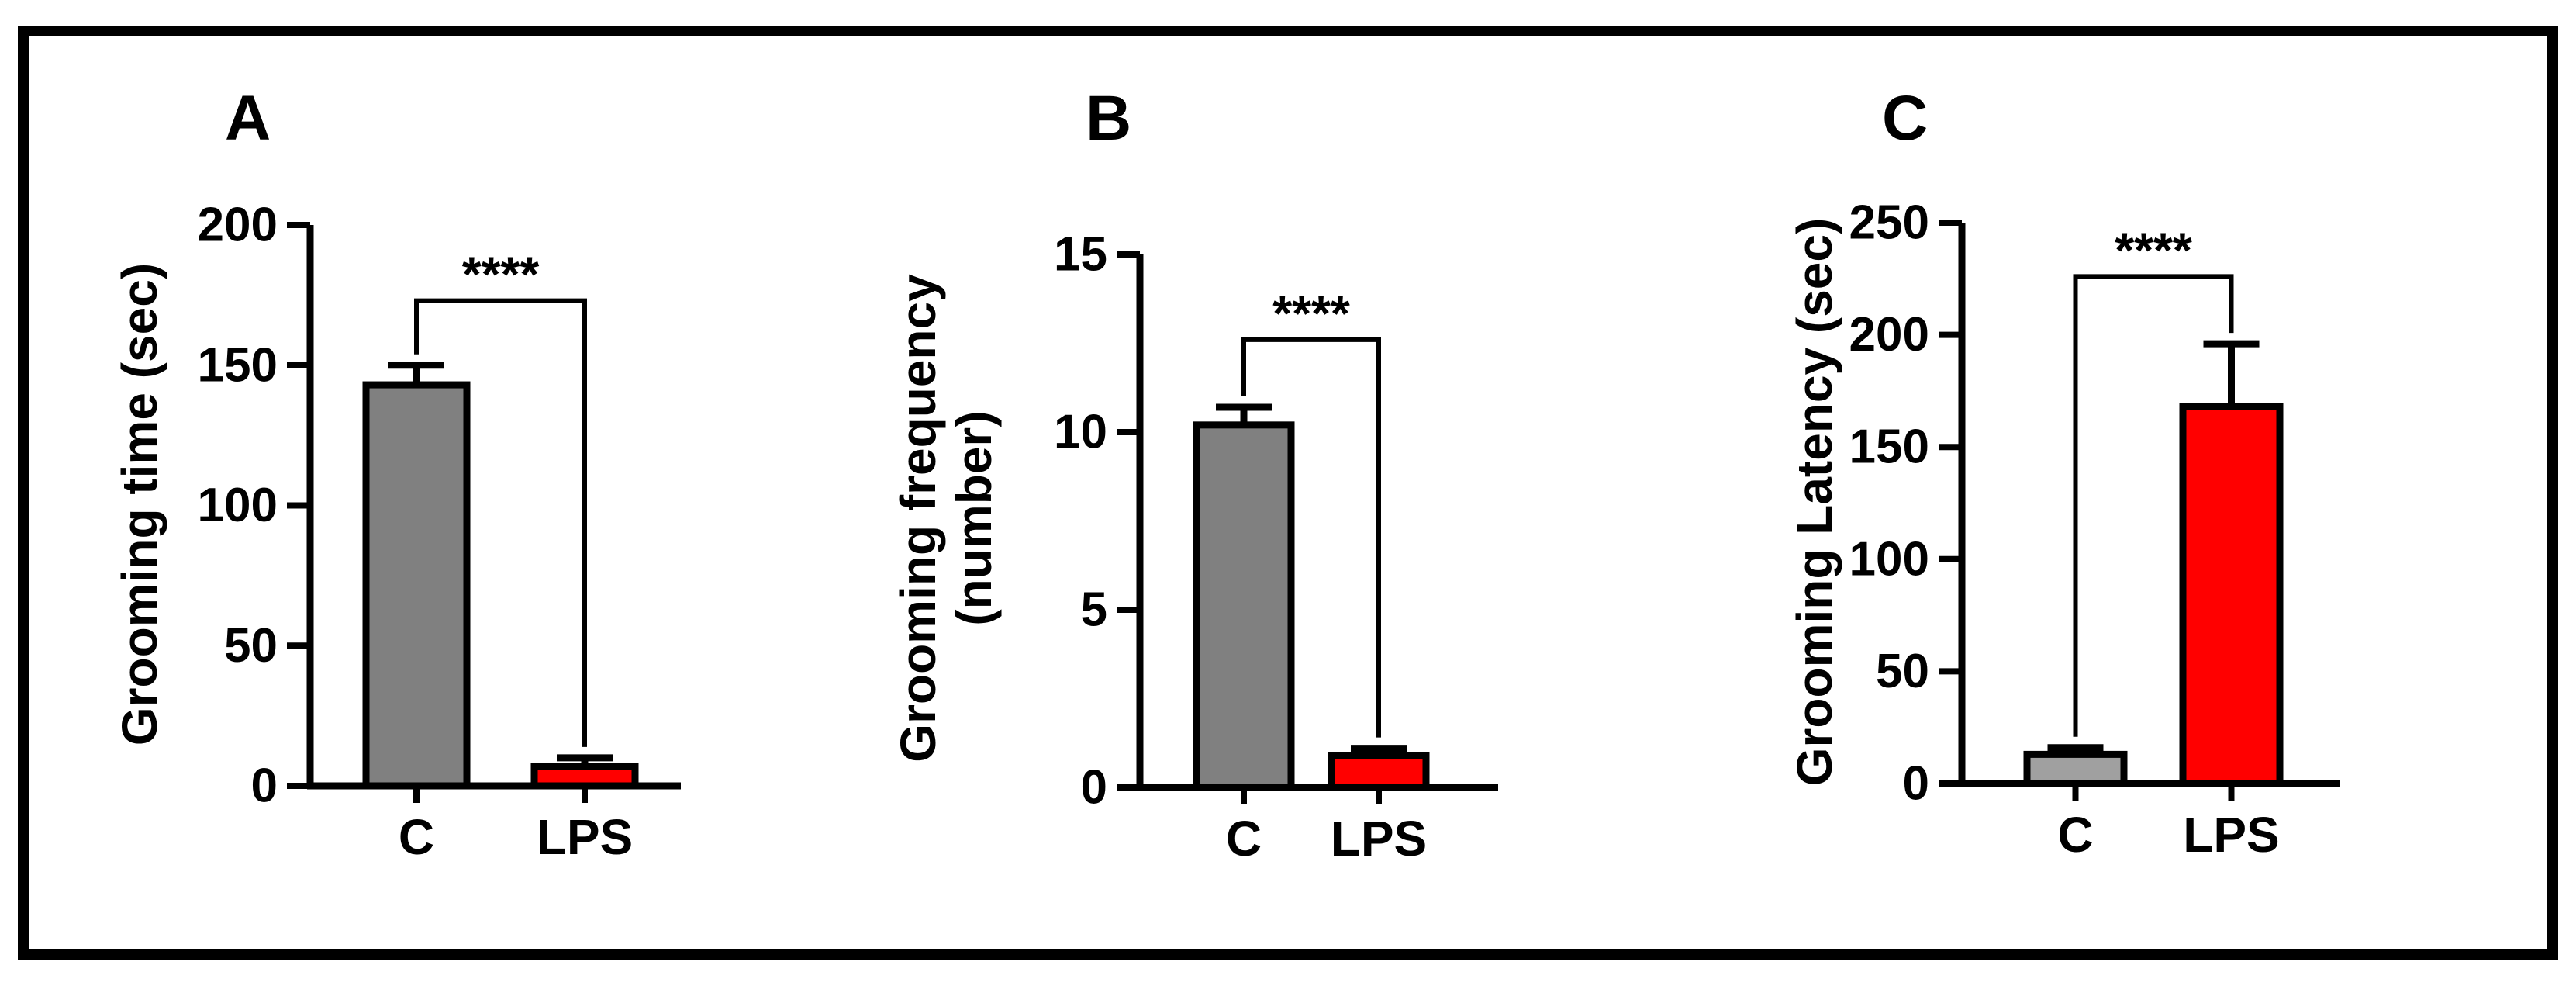 This screenshot has height=986, width=2576. Describe the element at coordinates (918, 518) in the screenshot. I see `y-axis-label: Grooming frequency` at that location.